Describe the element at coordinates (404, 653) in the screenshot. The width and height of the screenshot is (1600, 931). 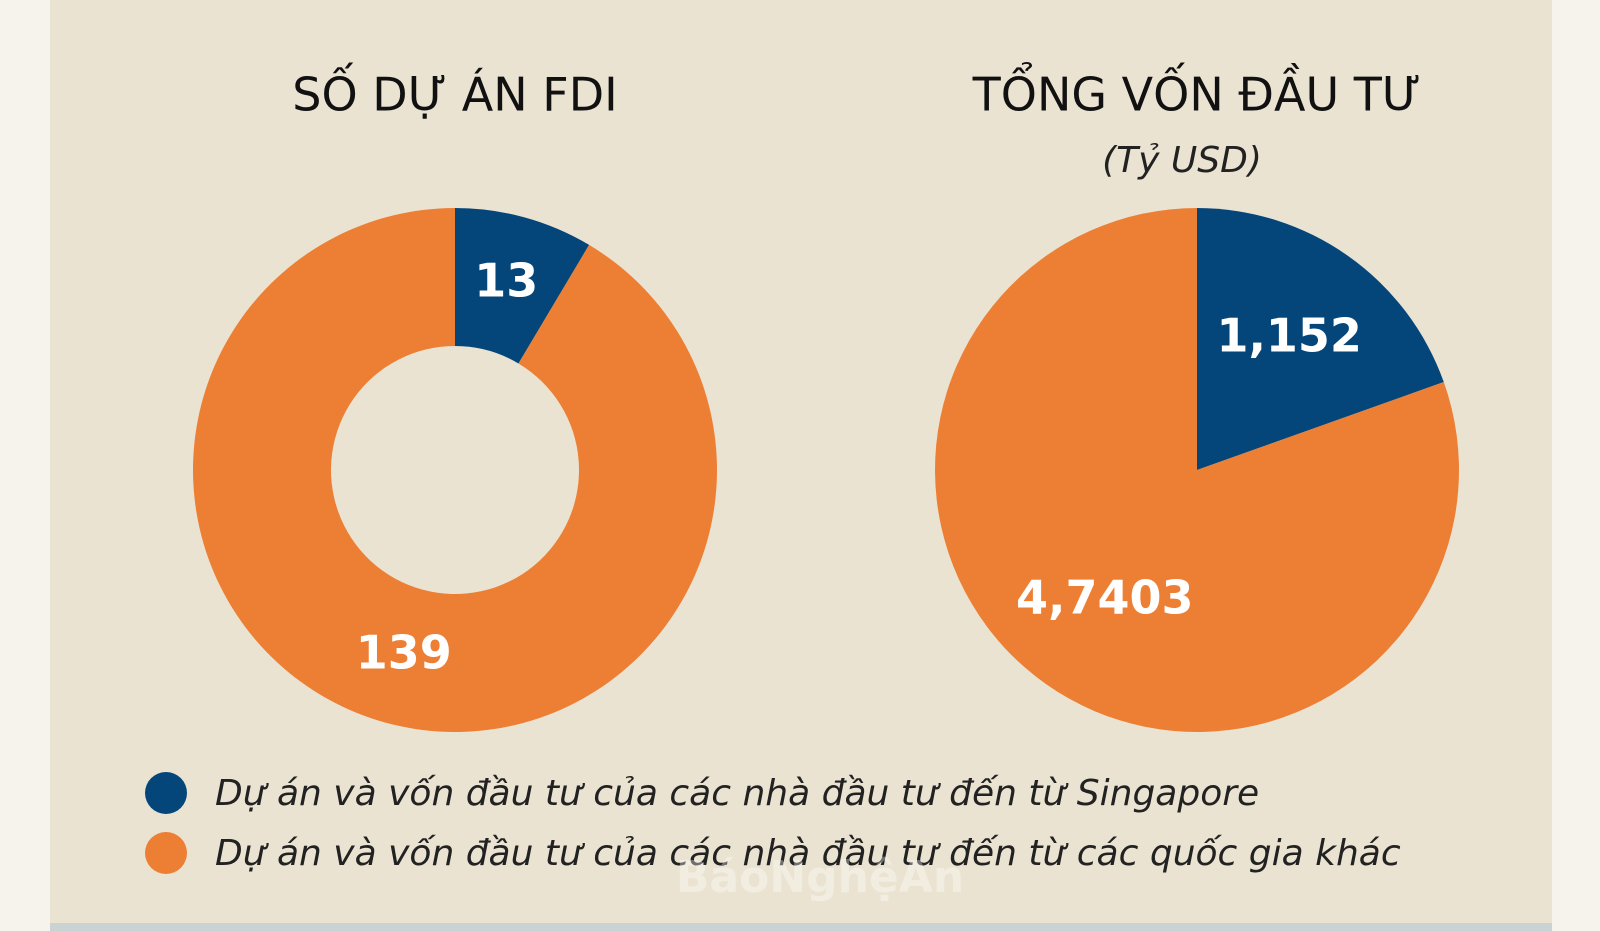
I see `value-label: 139` at that location.